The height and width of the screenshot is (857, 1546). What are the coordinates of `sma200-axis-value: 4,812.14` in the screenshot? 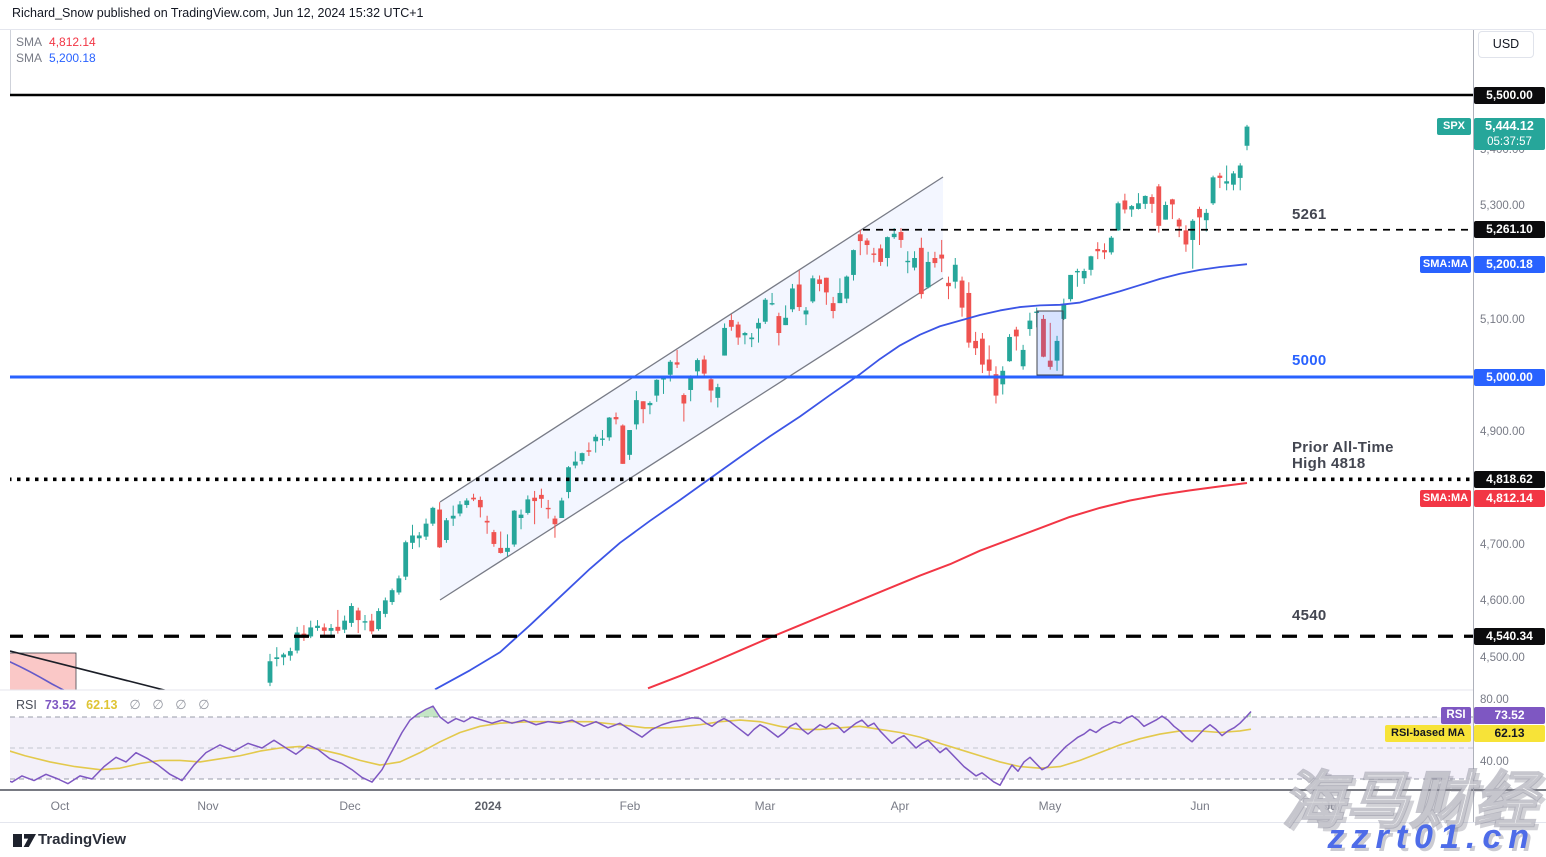 It's located at (1509, 498).